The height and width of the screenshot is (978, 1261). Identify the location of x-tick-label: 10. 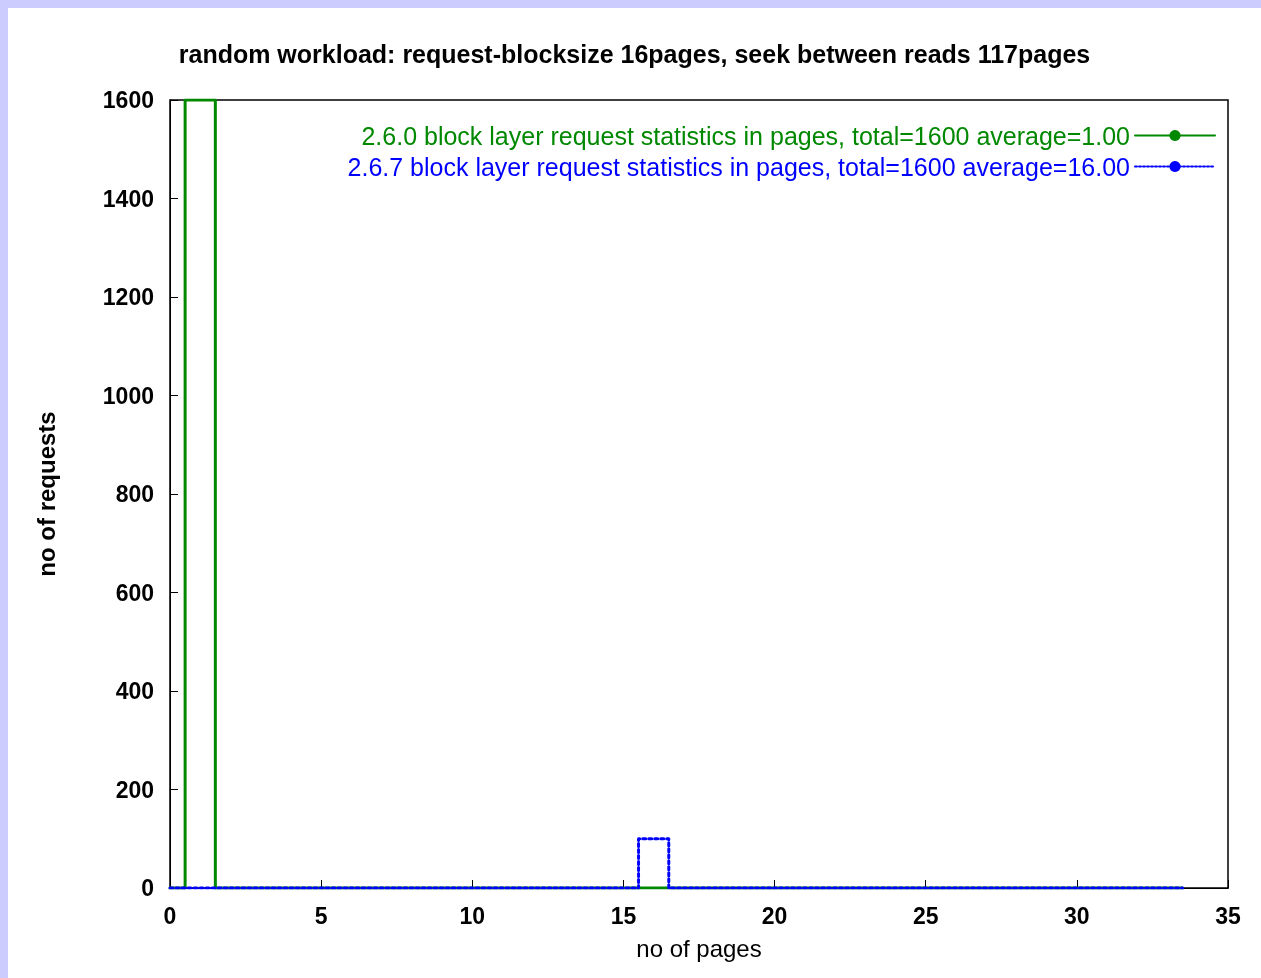
(472, 915).